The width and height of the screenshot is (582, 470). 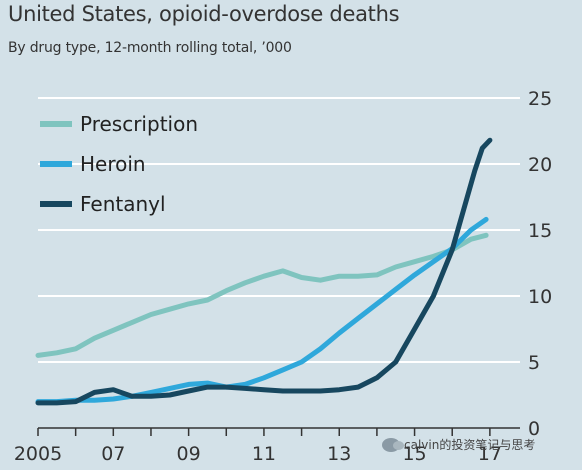 I want to click on y-tick-label: 20, so click(x=540, y=165).